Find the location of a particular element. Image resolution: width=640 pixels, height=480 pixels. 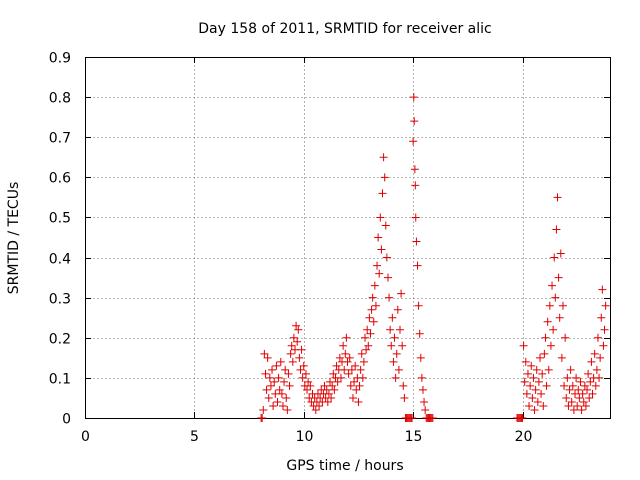

y-tick-label: 0.7 is located at coordinates (60, 139).